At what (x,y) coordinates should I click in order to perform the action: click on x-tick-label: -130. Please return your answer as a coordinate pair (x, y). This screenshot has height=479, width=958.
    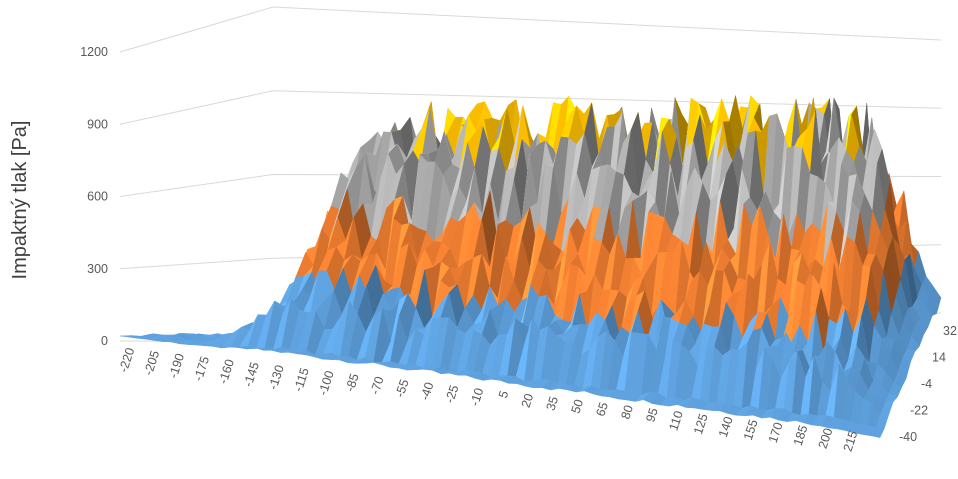
    Looking at the image, I should click on (276, 377).